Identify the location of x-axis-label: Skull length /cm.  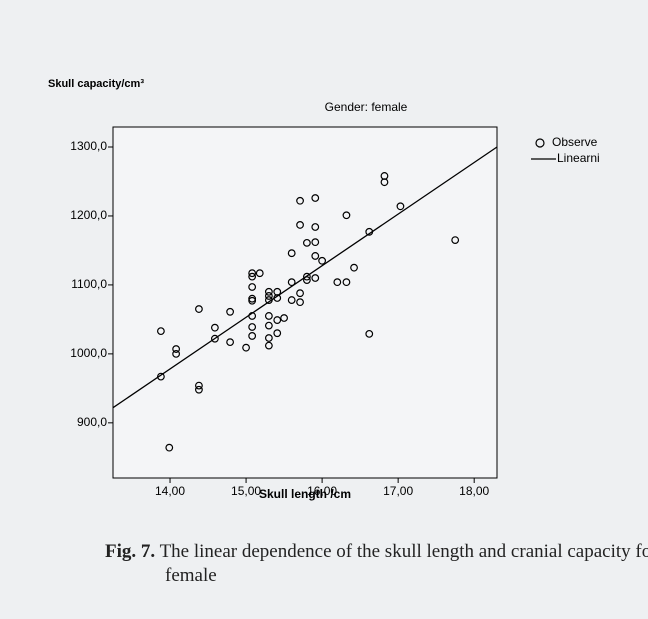
(305, 494).